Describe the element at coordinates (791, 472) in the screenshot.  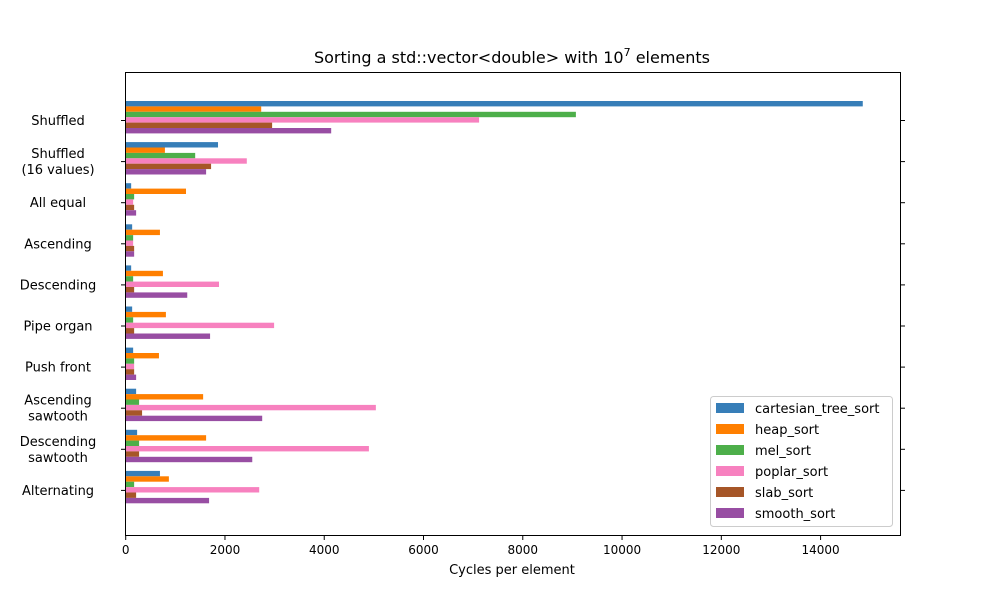
I see `legend-label: poplar_sort` at that location.